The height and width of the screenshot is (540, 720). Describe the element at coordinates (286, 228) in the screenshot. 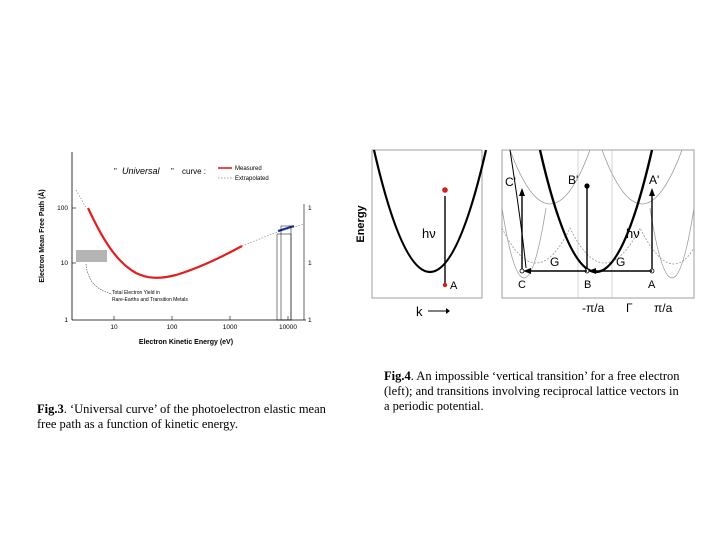

I see `fig3-blue-segment` at that location.